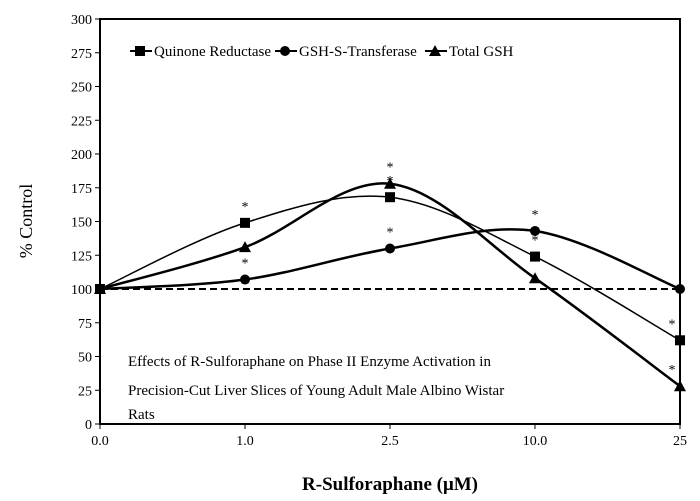 This screenshot has width=700, height=501. What do you see at coordinates (85, 358) in the screenshot?
I see `y-tick-label: 50` at bounding box center [85, 358].